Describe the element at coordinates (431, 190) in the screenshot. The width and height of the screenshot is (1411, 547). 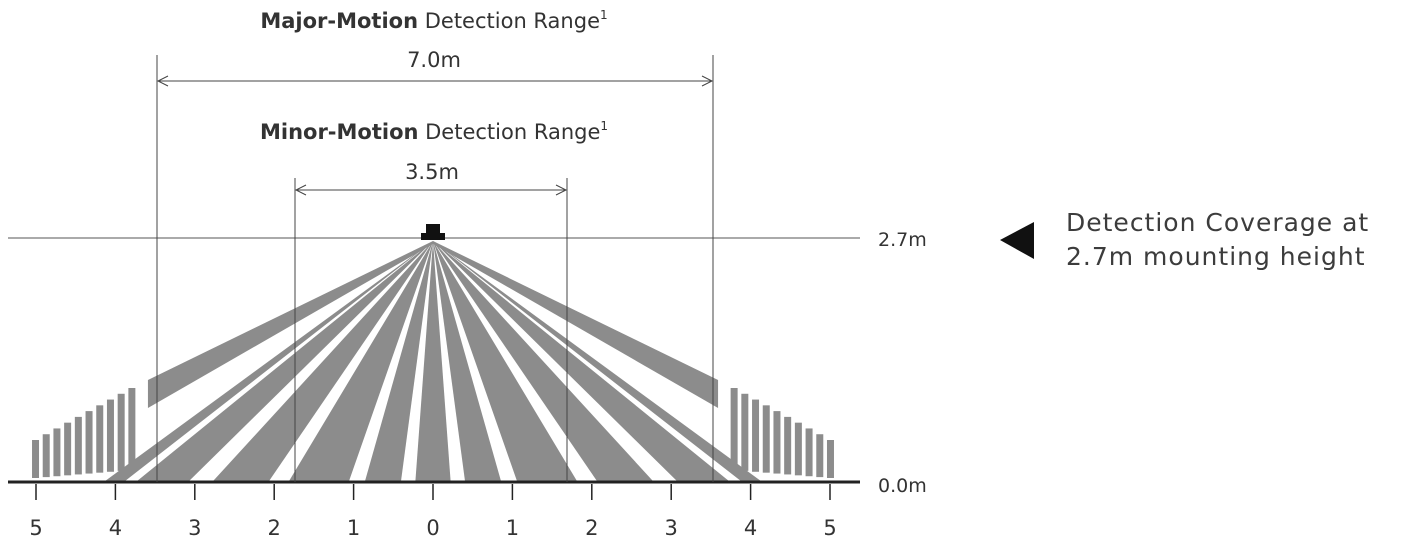
I see `minor-range-arrow` at that location.